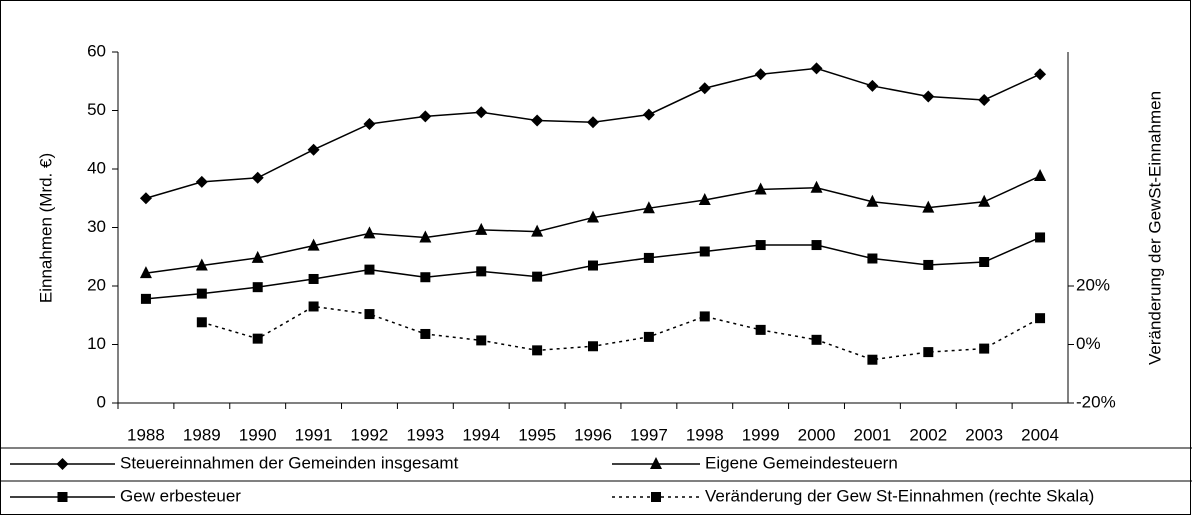 The height and width of the screenshot is (516, 1192). I want to click on x-tick-label: 2000, so click(817, 434).